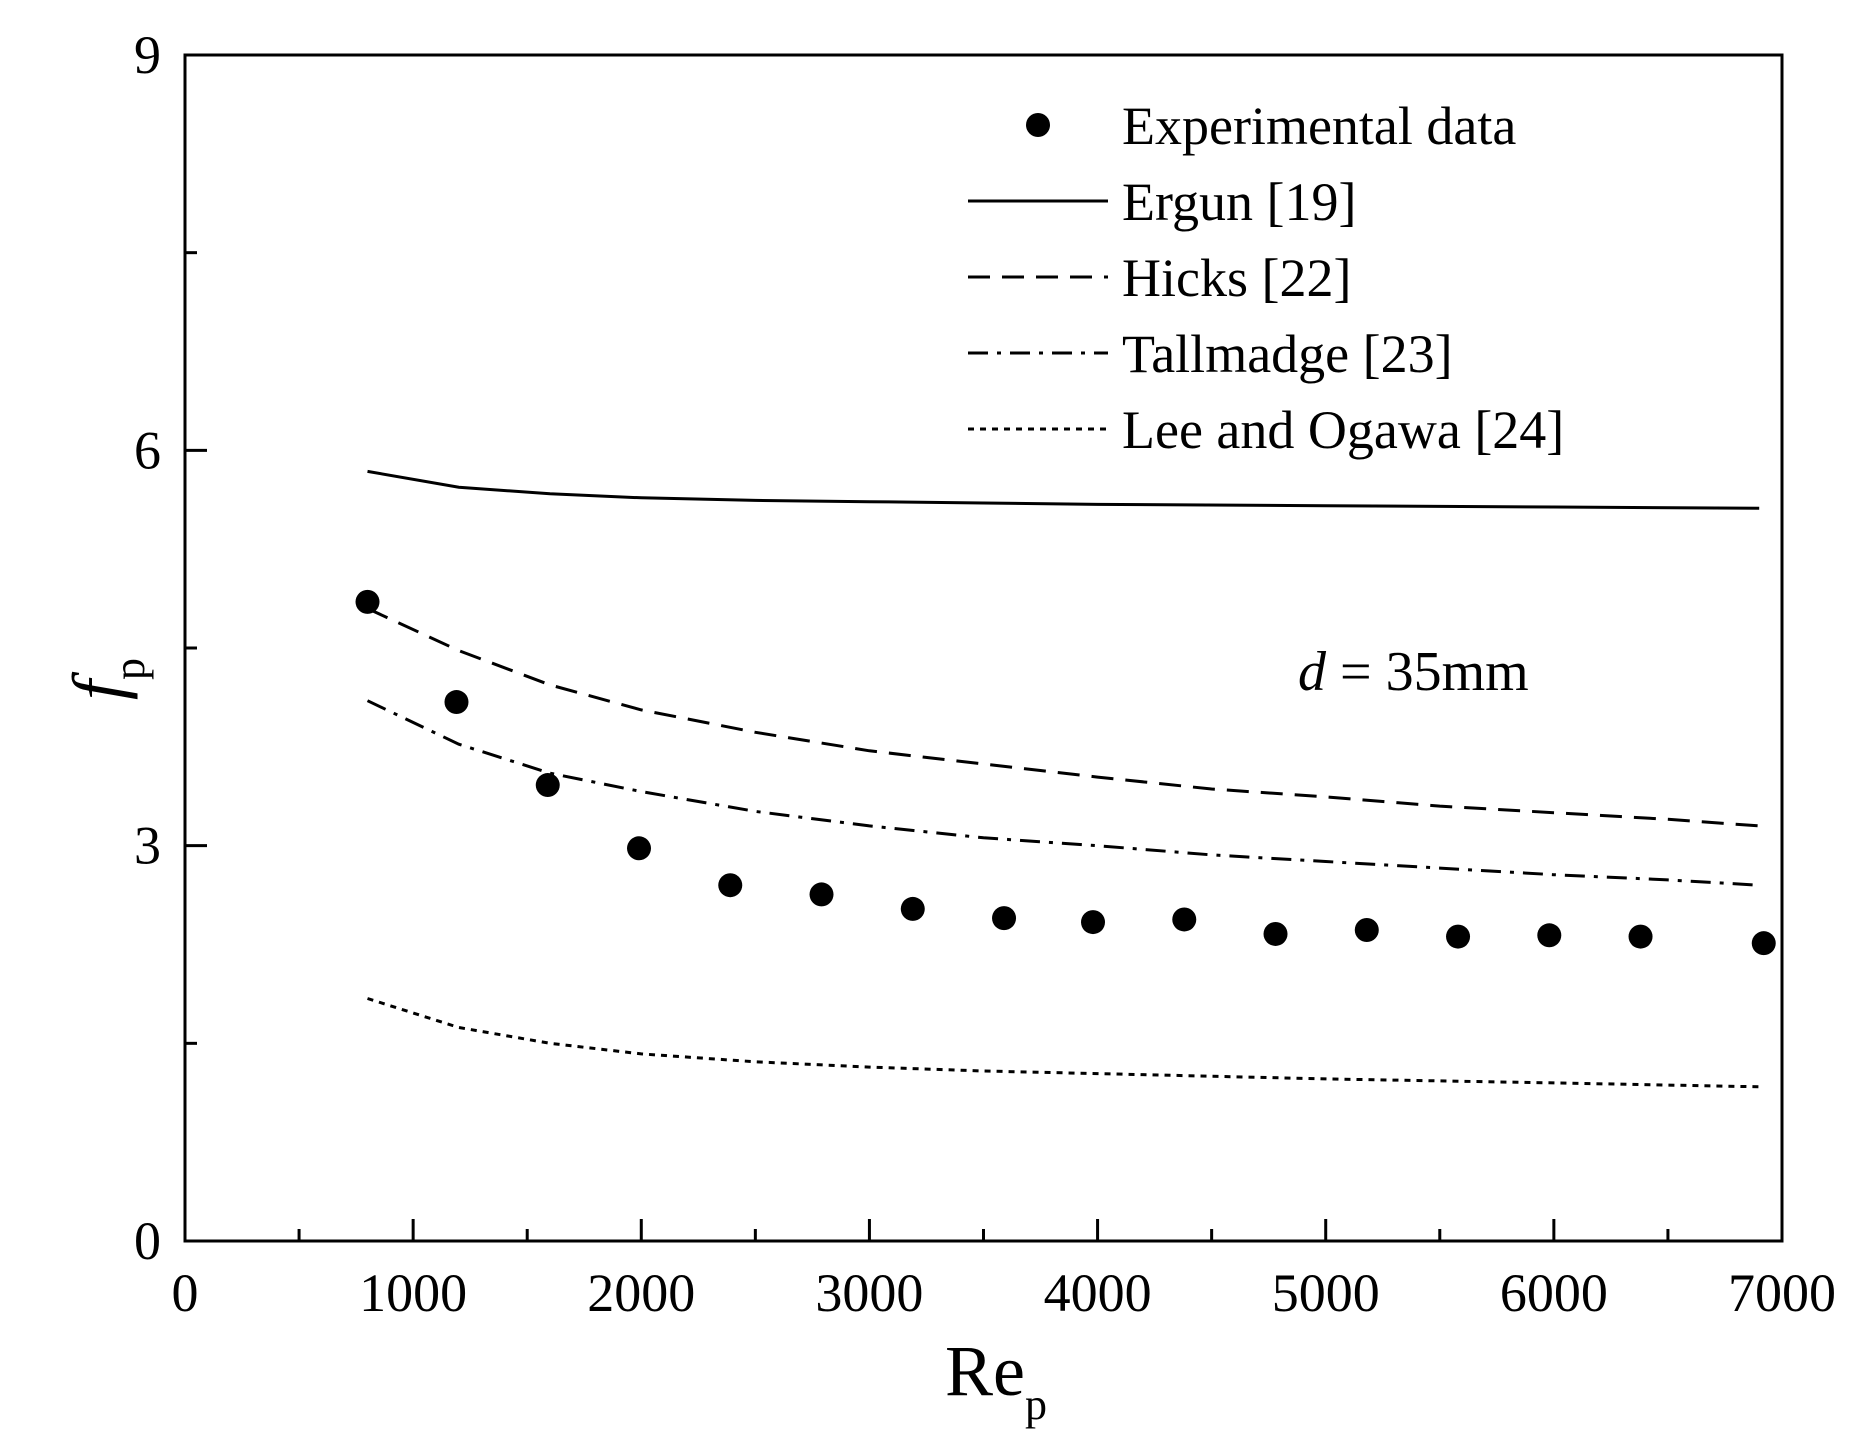 The width and height of the screenshot is (1858, 1451). I want to click on legend-label-hicks-22: Hicks [22], so click(1236, 278).